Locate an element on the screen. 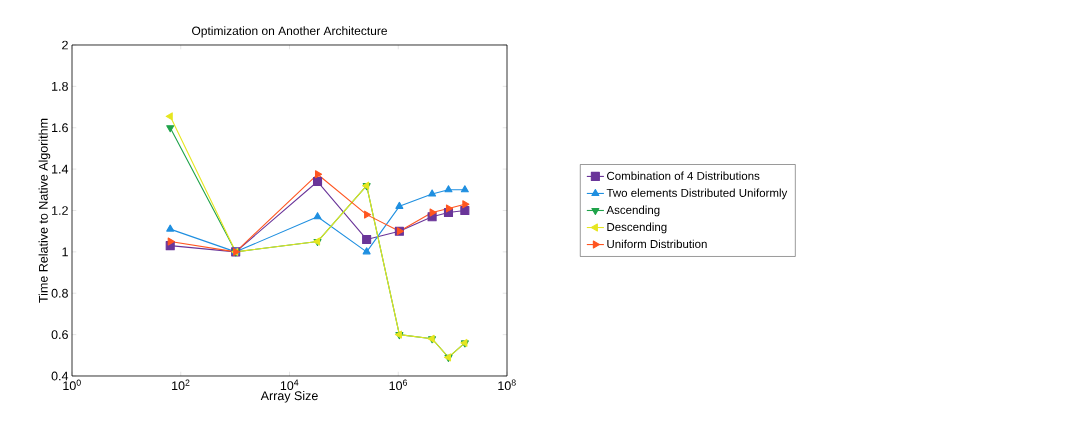 The width and height of the screenshot is (1082, 427). legend-label: Ascending is located at coordinates (633, 211).